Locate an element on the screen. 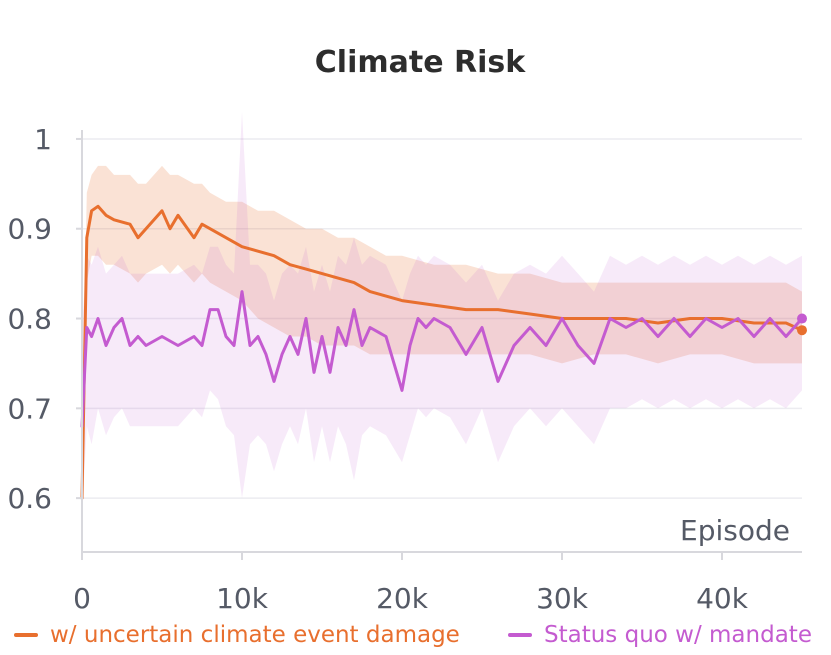 The image size is (831, 655). y-tick-label: 0.7 is located at coordinates (29, 408).